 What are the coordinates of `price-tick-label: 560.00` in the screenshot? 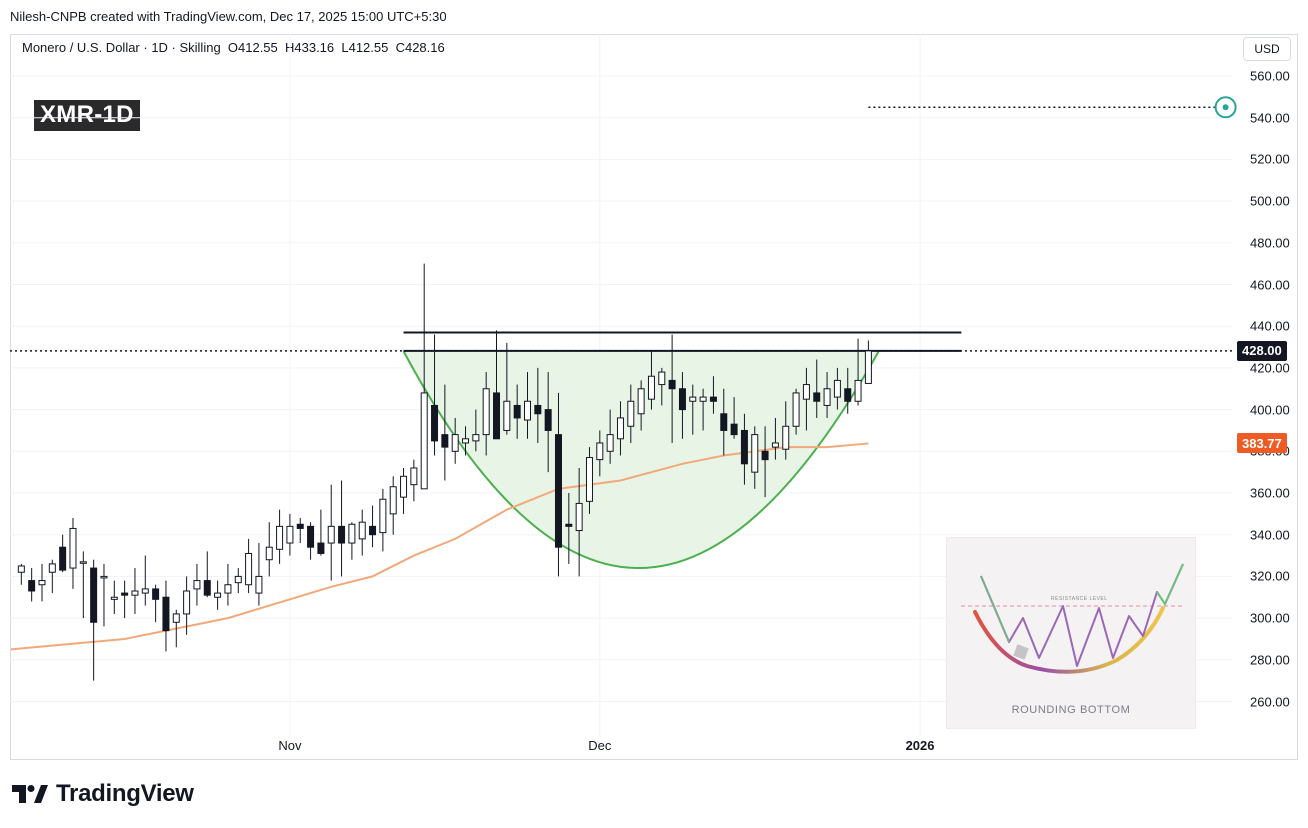 It's located at (1270, 76).